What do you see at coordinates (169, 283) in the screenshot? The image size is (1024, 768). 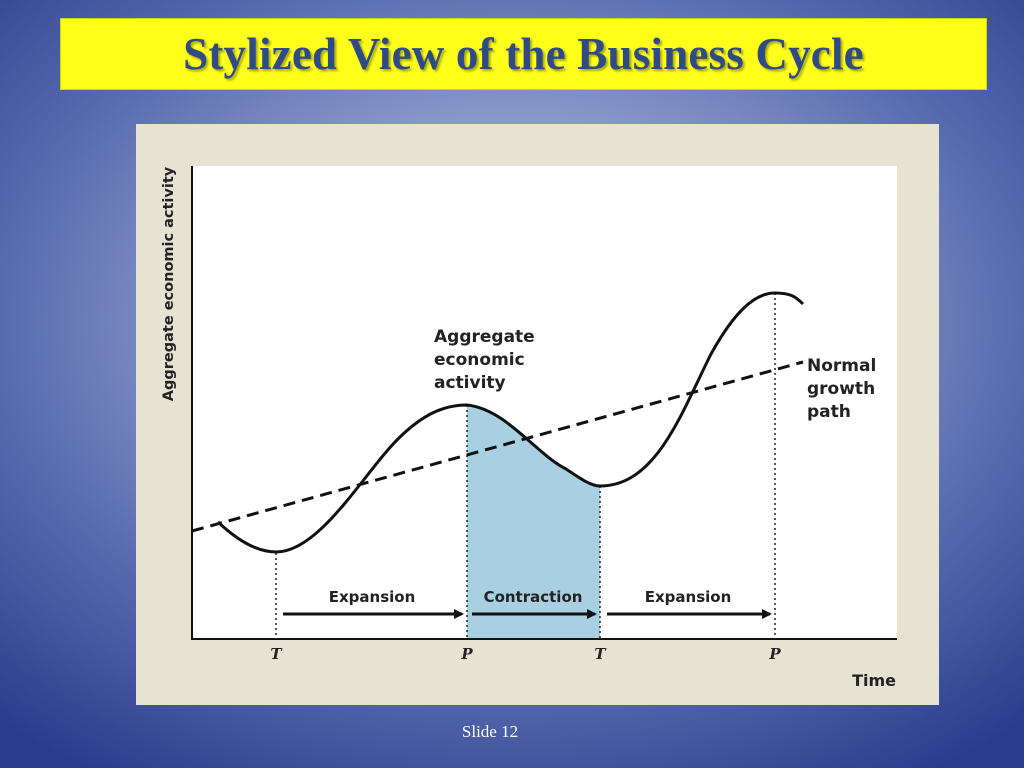 I see `y-axis-label: Aggregate economic activity` at bounding box center [169, 283].